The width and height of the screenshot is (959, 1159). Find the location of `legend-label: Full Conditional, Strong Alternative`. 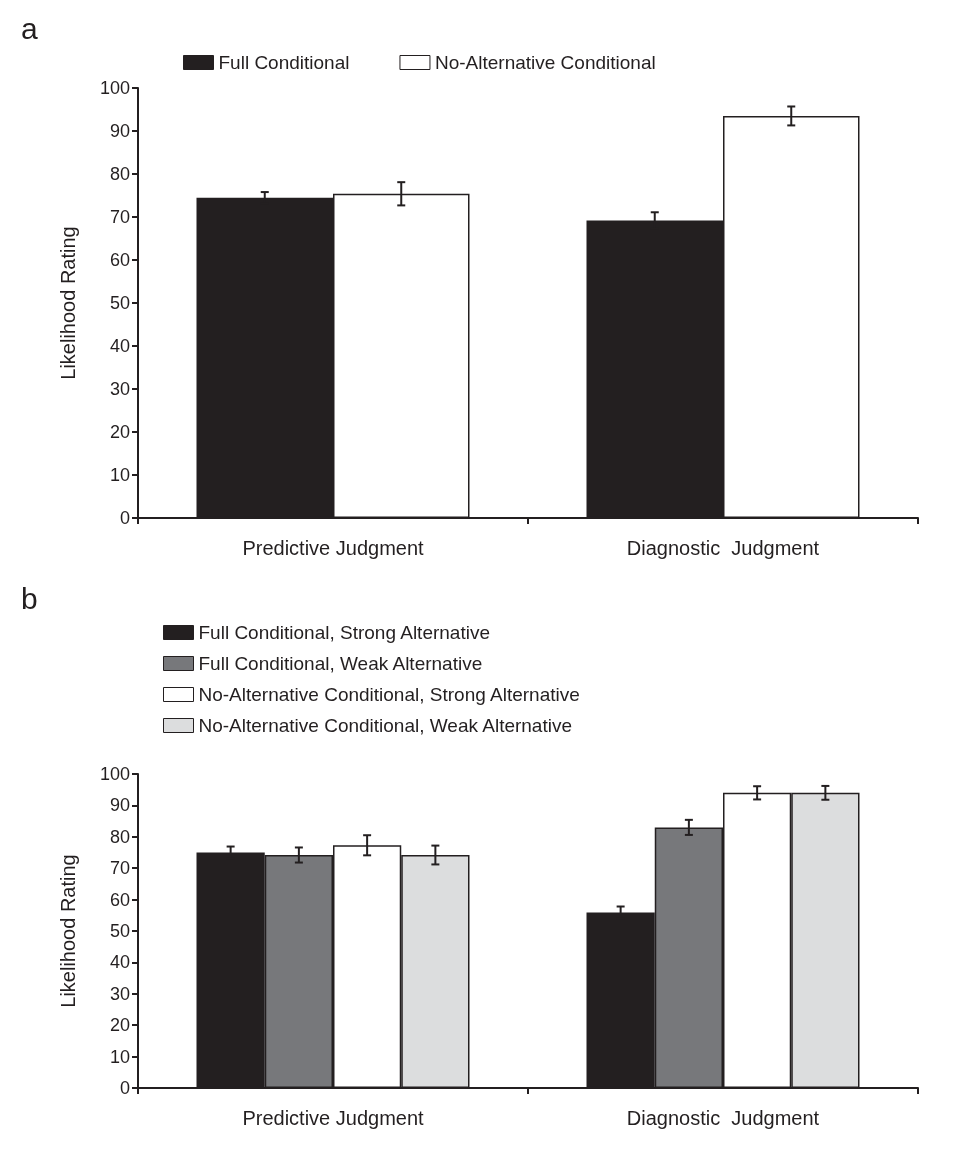

legend-label: Full Conditional, Strong Alternative is located at coordinates (344, 632).